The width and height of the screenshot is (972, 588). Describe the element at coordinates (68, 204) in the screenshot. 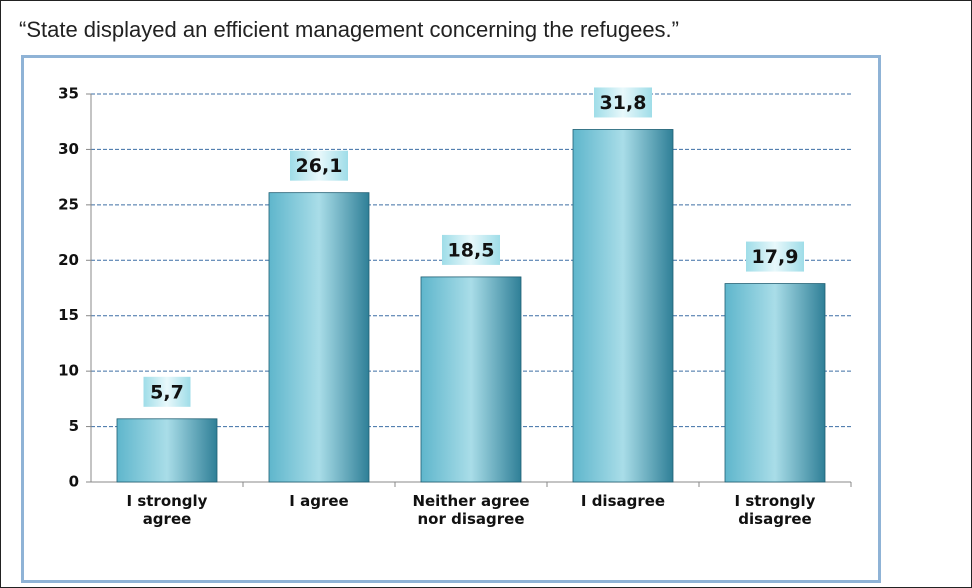

I see `y-tick-label: 25` at that location.